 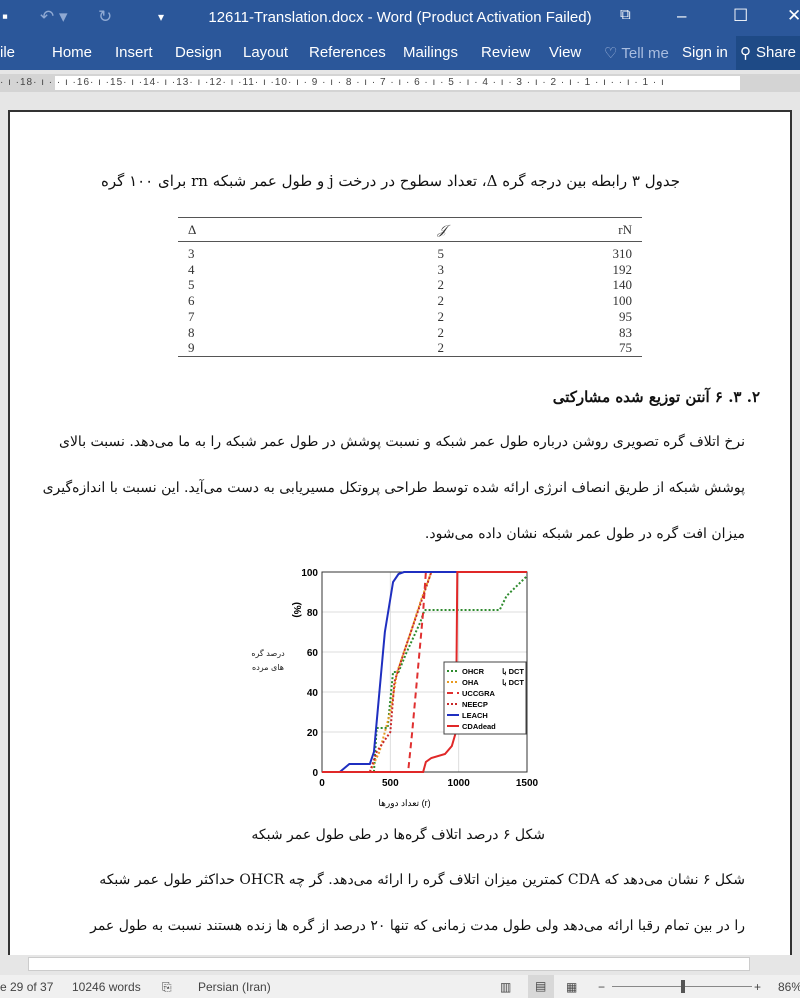 I want to click on table-cell: 100, so click(x=622, y=301).